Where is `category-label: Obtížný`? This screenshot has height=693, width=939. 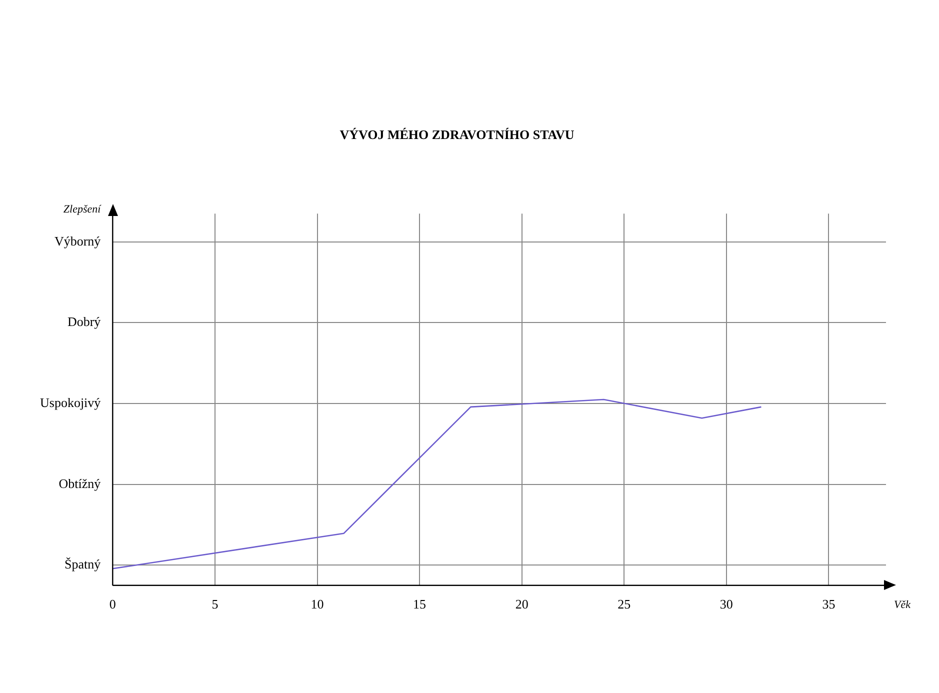 category-label: Obtížný is located at coordinates (79, 483).